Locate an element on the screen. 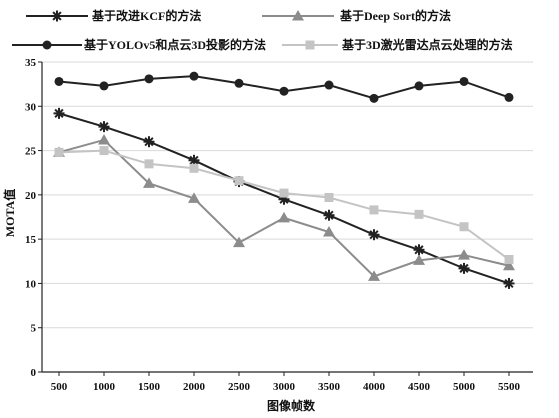 This screenshot has width=559, height=418. y-tick-label: 30 is located at coordinates (31, 107).